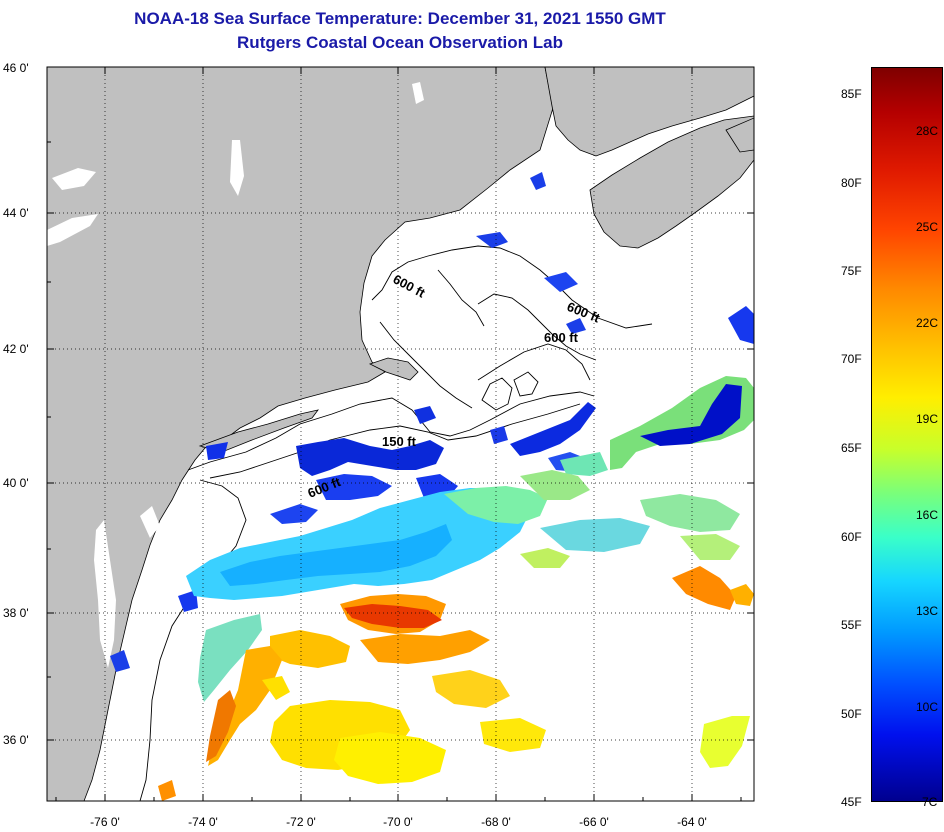 The height and width of the screenshot is (832, 944). I want to click on lat-label-40: 40 0', so click(16, 483).